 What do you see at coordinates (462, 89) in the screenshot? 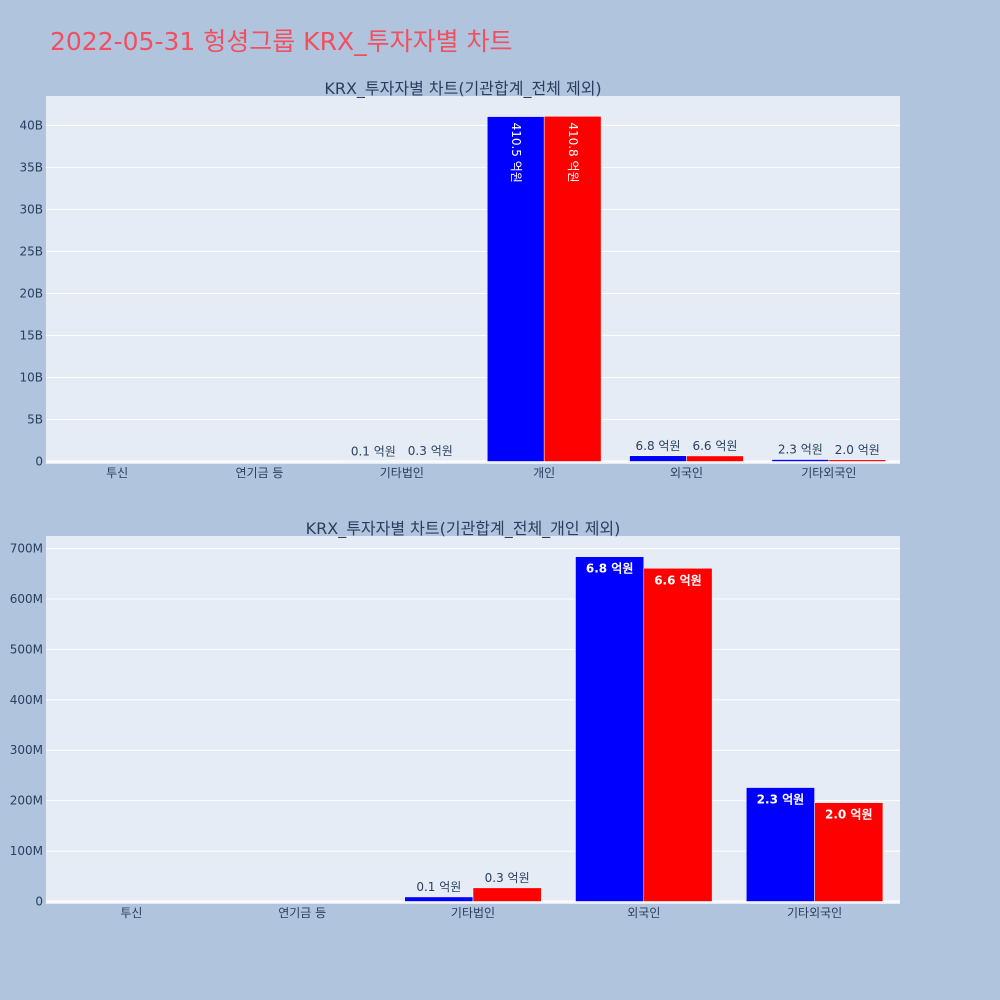
I see `chart-title: KRX_투자자별 차트(기관합계_전체 제외)` at bounding box center [462, 89].